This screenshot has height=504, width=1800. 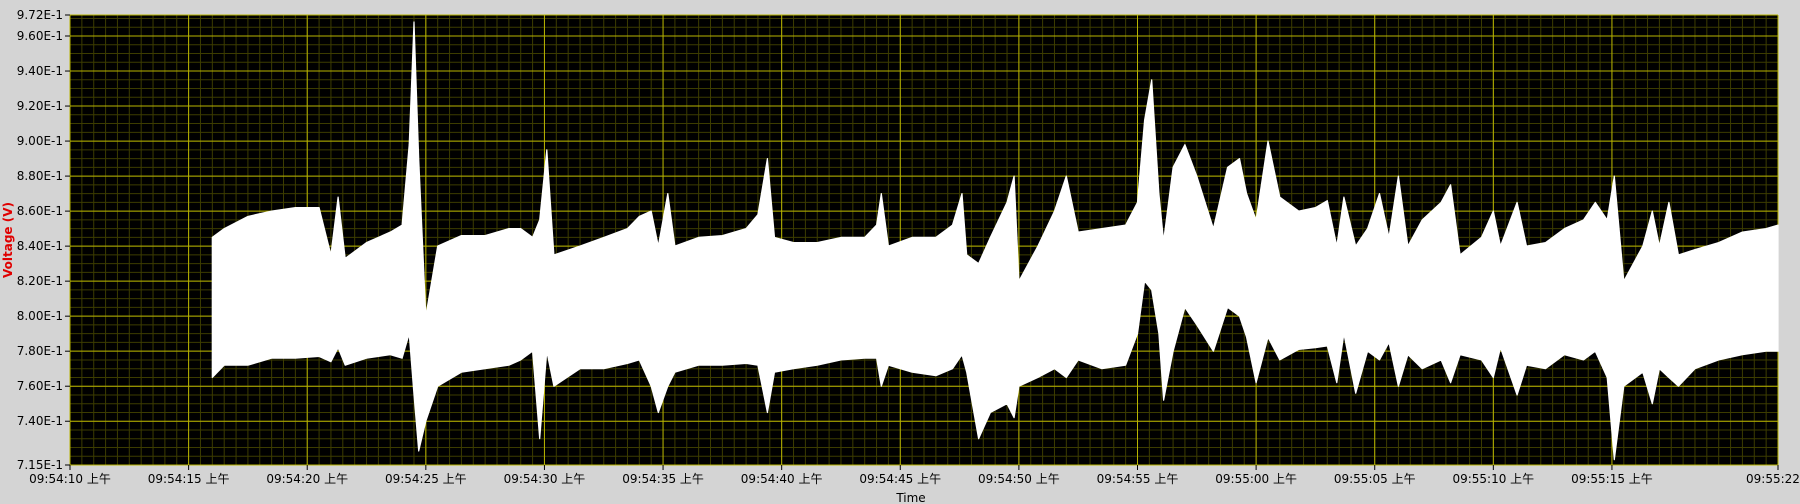 I want to click on y-tick-label: 9.72E-1, so click(x=40, y=15).